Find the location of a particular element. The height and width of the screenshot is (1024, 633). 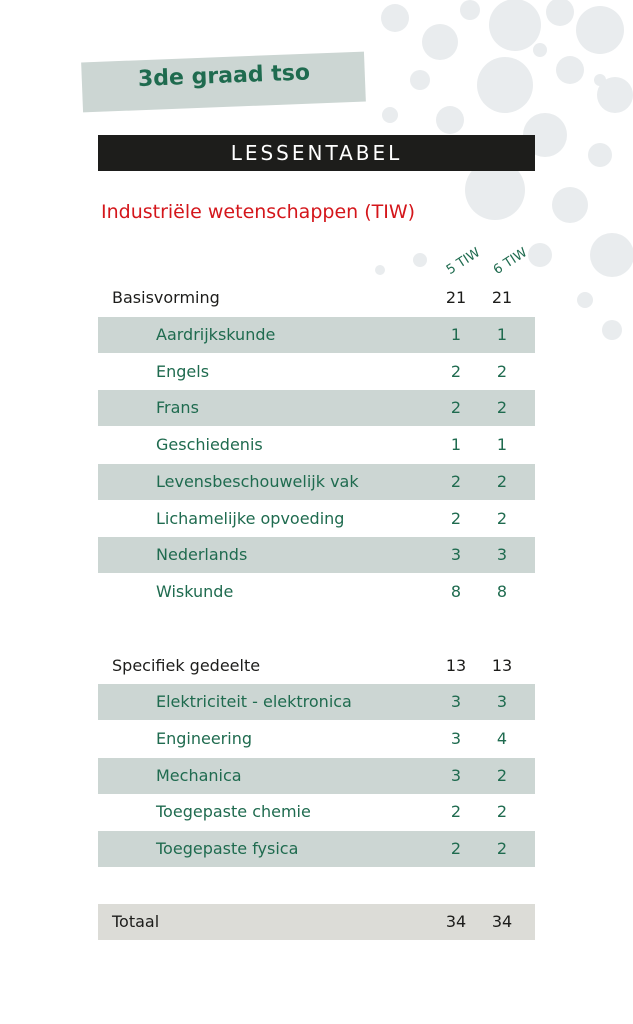

row-value-6tiw: 8 is located at coordinates (502, 591).